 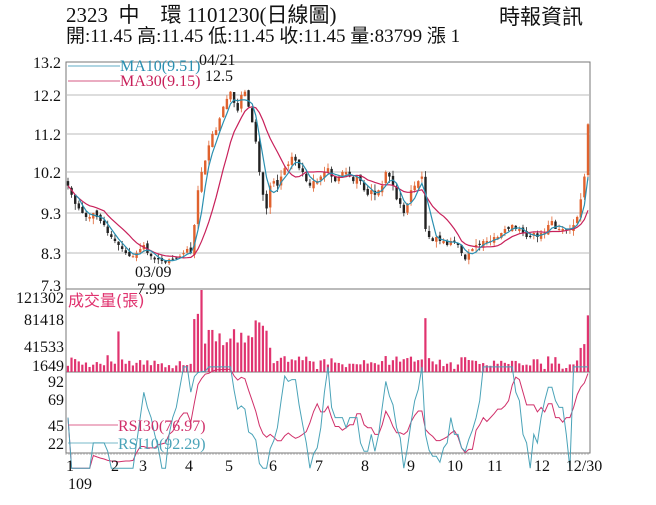 What do you see at coordinates (542, 466) in the screenshot?
I see `x-tick: 12` at bounding box center [542, 466].